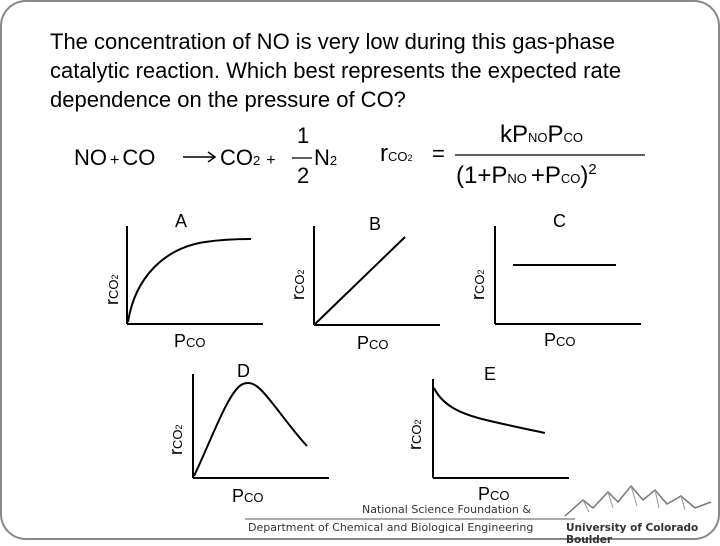  What do you see at coordinates (438, 153) in the screenshot?
I see `rate-equals: =` at bounding box center [438, 153].